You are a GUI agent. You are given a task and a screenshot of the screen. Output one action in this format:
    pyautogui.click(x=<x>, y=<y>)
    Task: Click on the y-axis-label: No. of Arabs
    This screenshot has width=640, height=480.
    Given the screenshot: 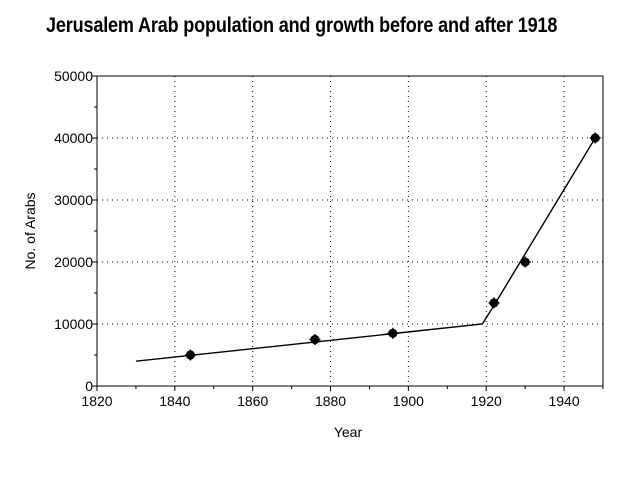 What is the action you would take?
    pyautogui.click(x=30, y=230)
    